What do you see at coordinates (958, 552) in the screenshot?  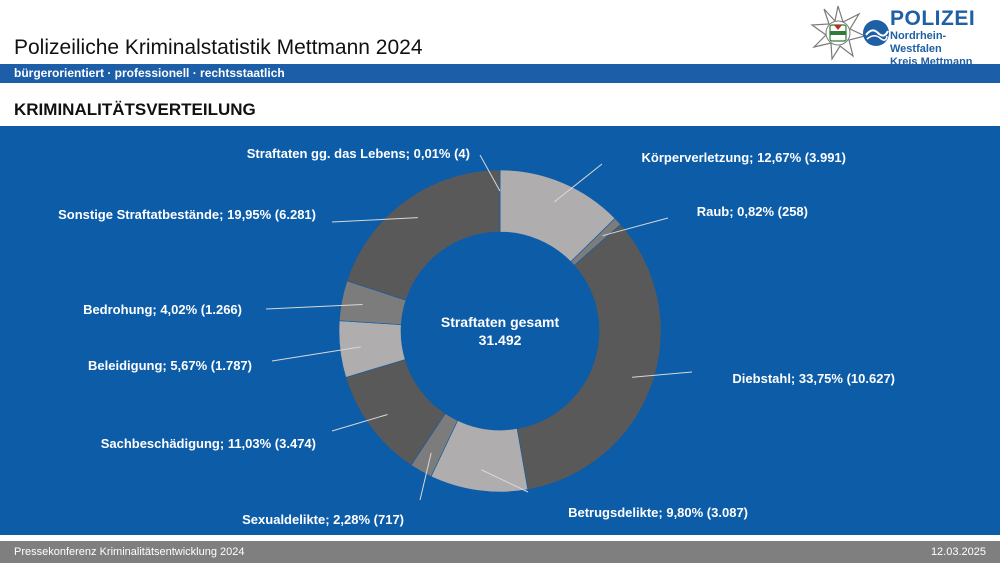 I see `footer-date: 12.03.2025` at bounding box center [958, 552].